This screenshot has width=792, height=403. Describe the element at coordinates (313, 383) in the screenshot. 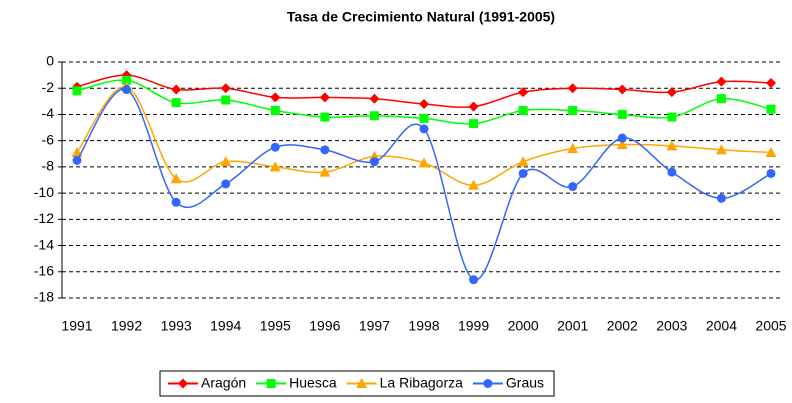

I see `legend-label: Huesca` at that location.